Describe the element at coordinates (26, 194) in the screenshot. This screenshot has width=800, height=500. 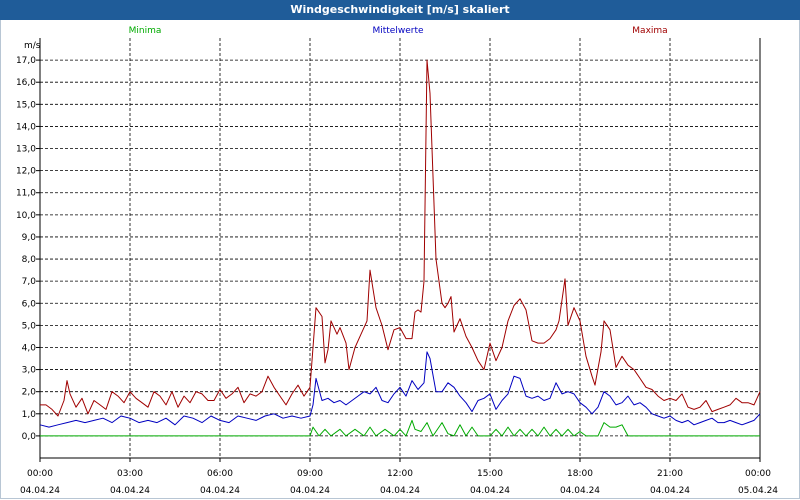
I see `y-tick-label: 11,0` at that location.